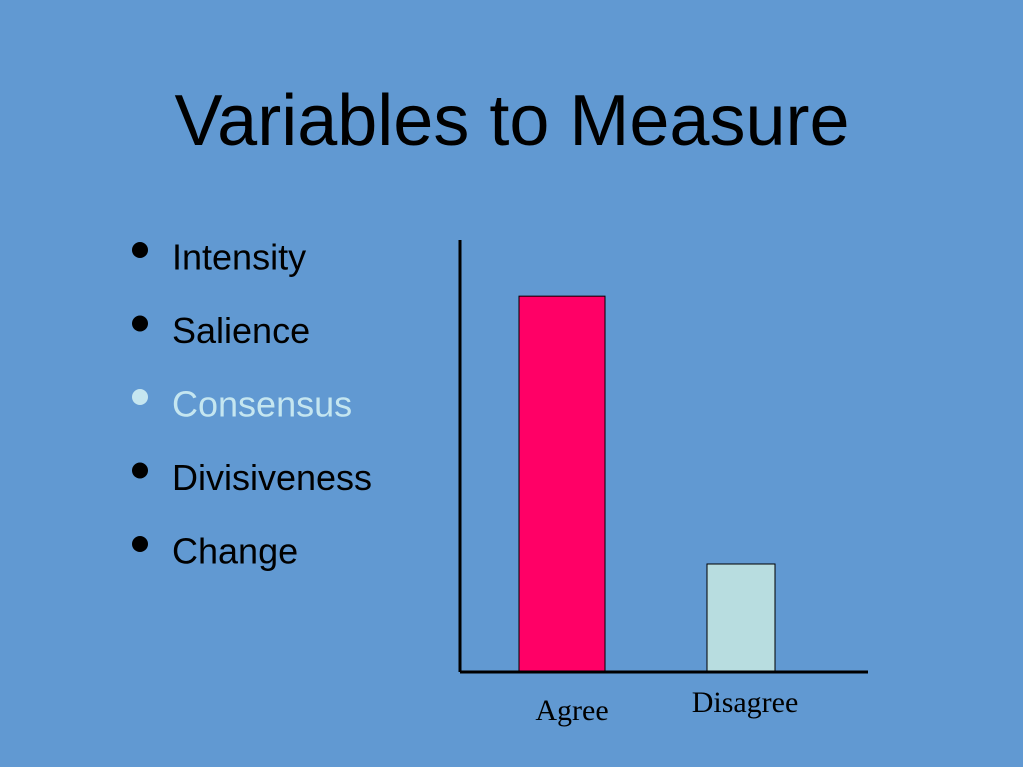 This screenshot has height=767, width=1023. Describe the element at coordinates (262, 404) in the screenshot. I see `bullet-text: Consensus` at that location.